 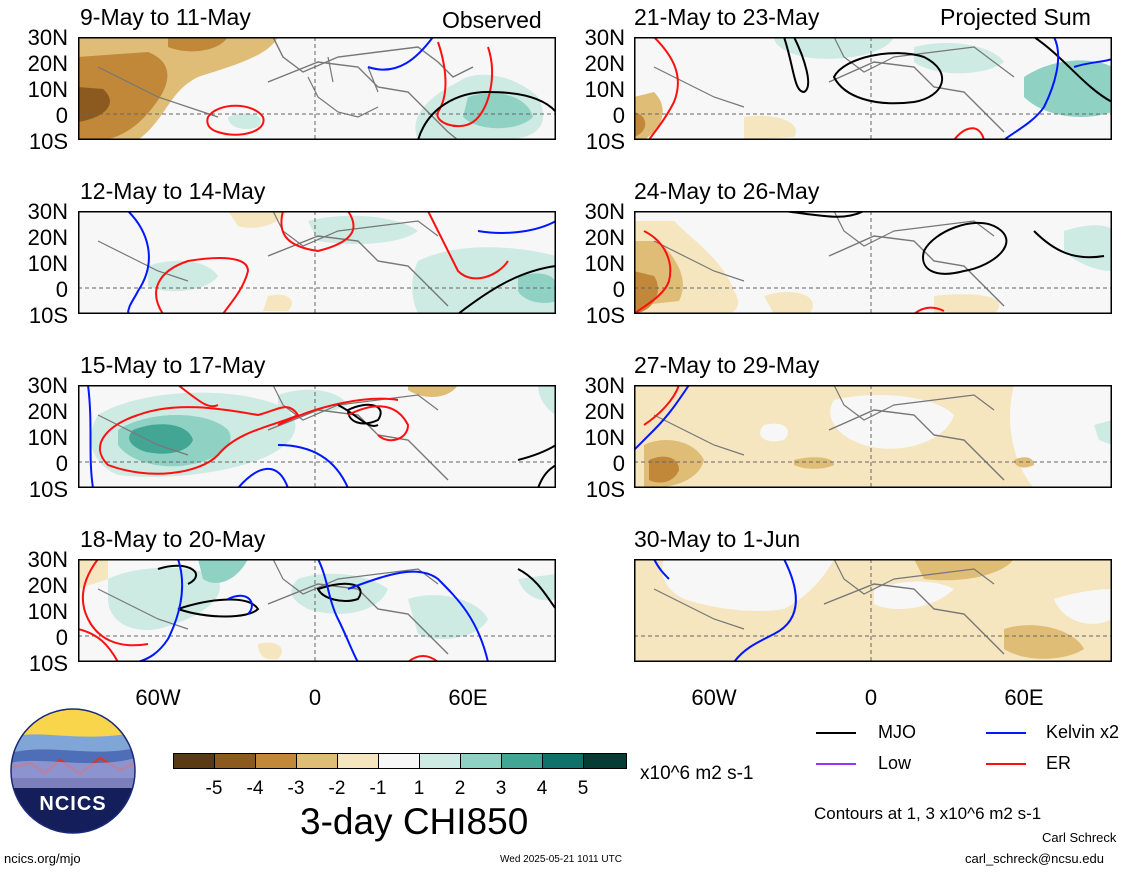 I want to click on colorbar-tick: 4, so click(x=542, y=788).